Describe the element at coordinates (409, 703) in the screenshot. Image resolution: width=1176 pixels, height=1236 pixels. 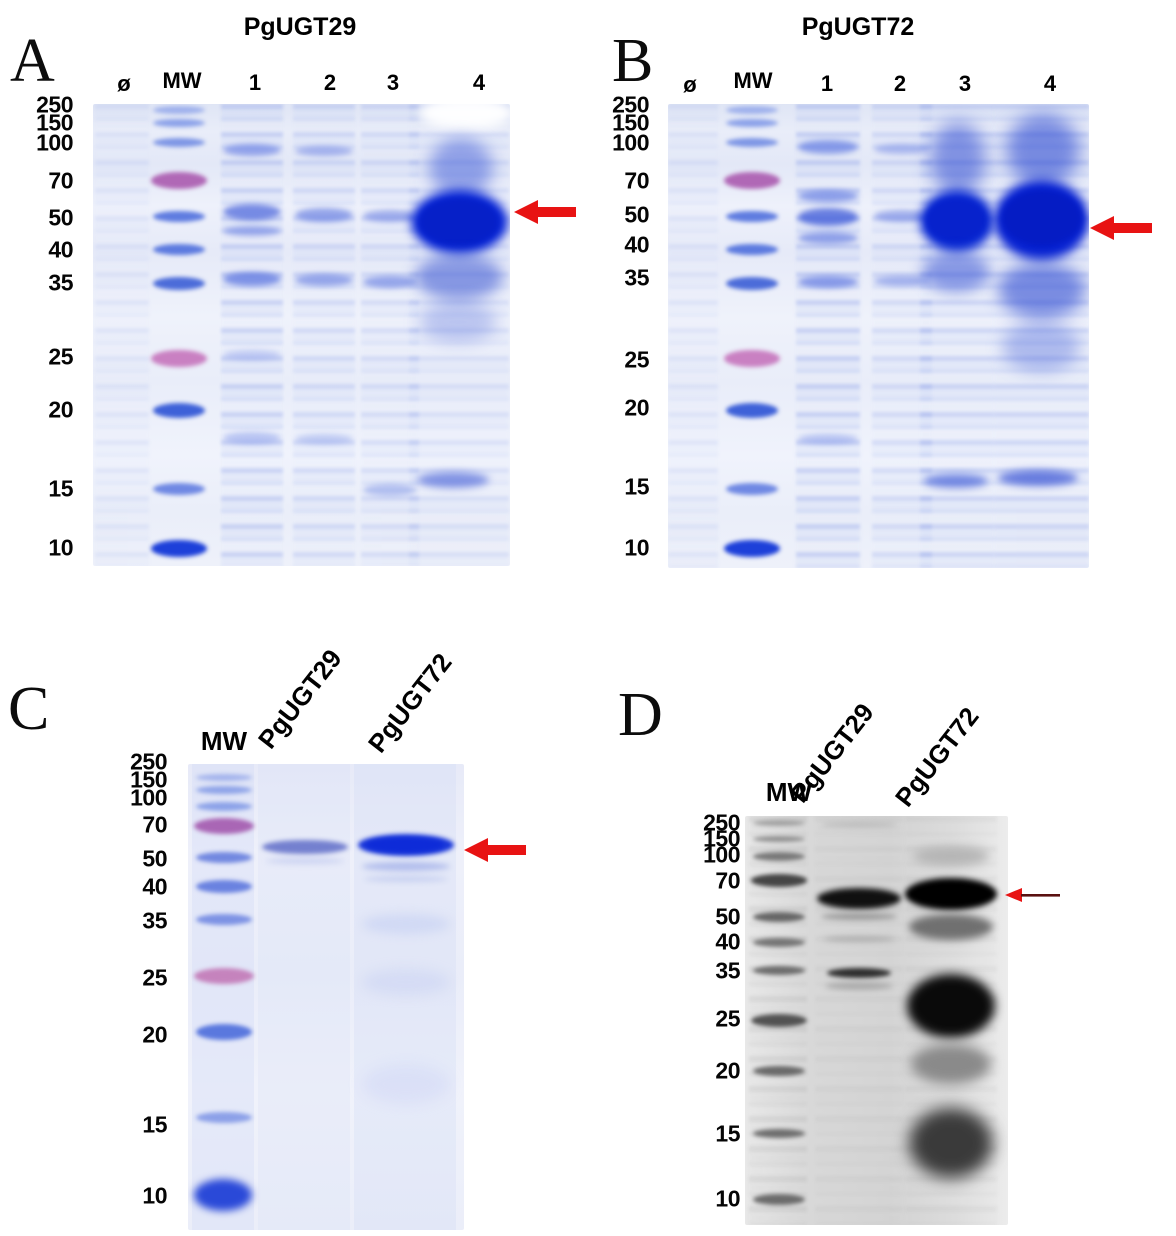
I see `lane-label-pgugt72: PgUGT72` at that location.